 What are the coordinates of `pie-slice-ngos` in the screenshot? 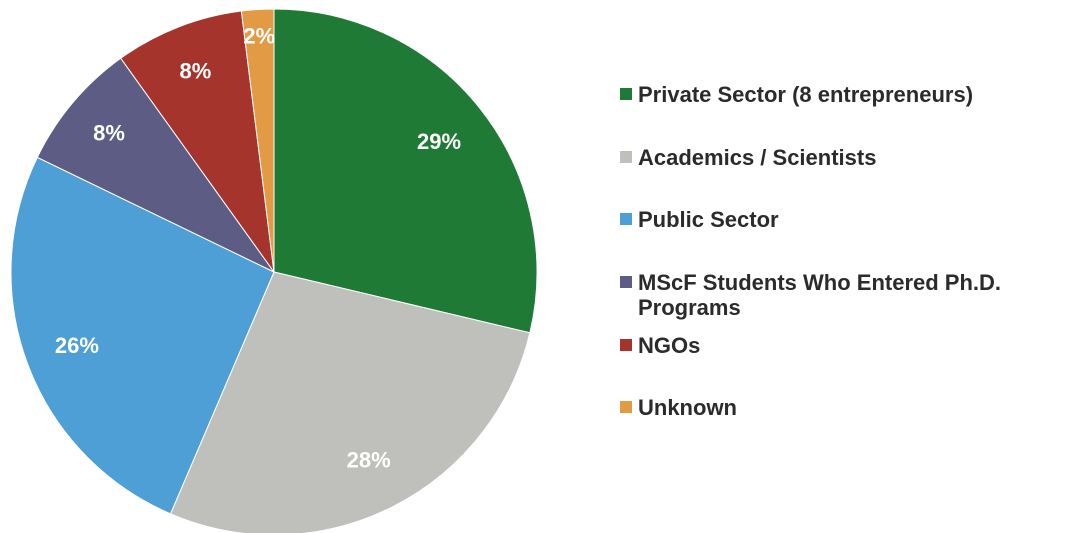 It's located at (197, 141).